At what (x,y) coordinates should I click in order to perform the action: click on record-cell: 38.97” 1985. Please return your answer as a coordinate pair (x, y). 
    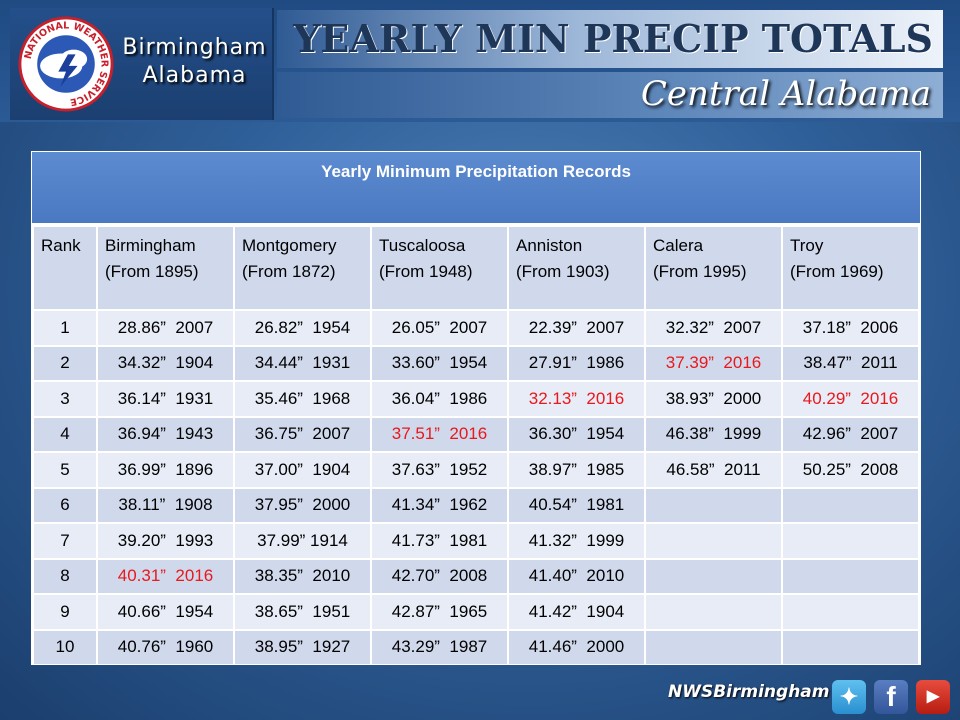
    Looking at the image, I should click on (576, 470).